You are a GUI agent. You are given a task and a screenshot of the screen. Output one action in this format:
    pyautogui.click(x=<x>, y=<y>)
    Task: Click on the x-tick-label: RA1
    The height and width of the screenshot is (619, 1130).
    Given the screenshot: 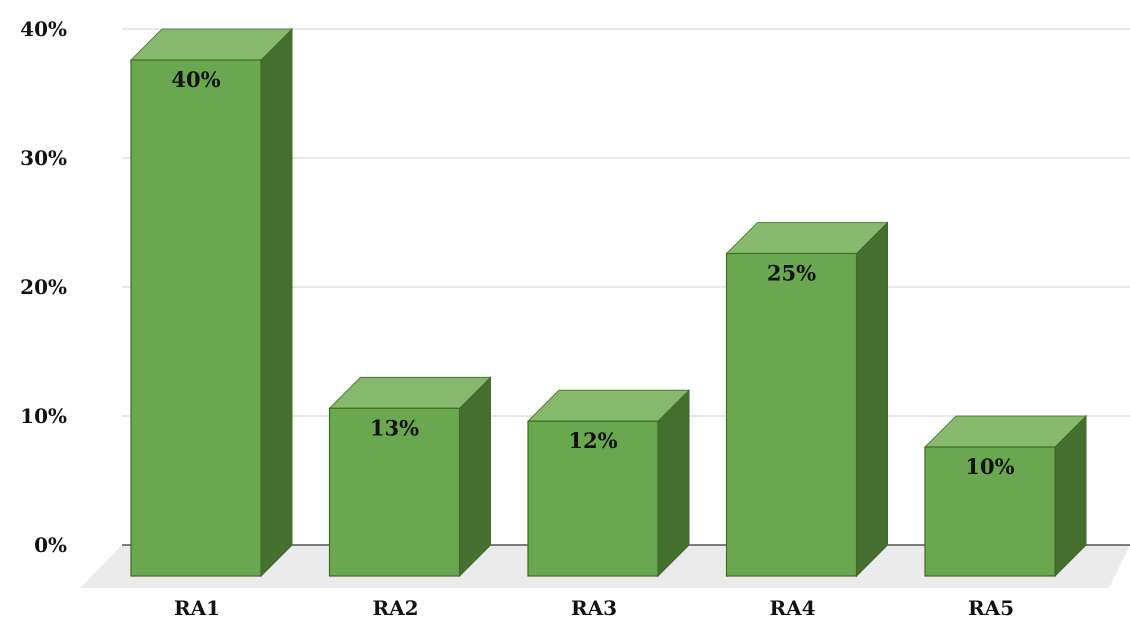 What is the action you would take?
    pyautogui.click(x=197, y=607)
    